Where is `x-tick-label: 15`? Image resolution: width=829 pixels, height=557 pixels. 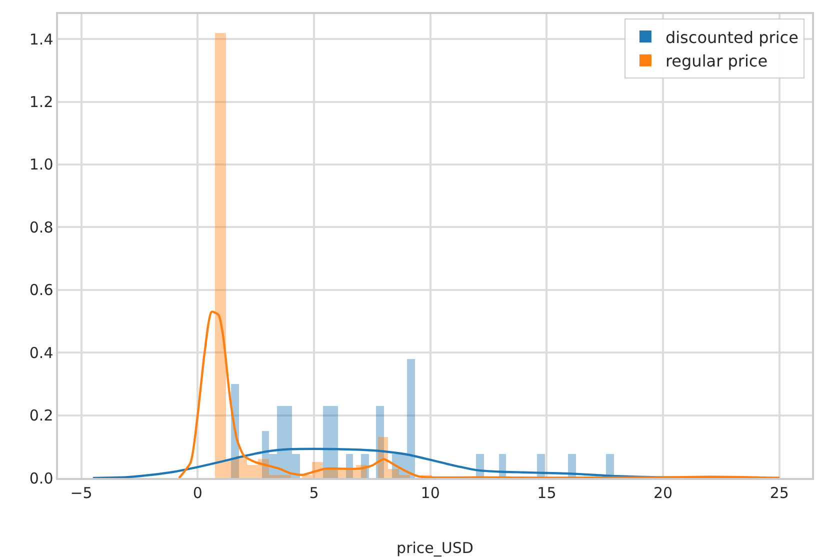 x-tick-label: 15 is located at coordinates (546, 493).